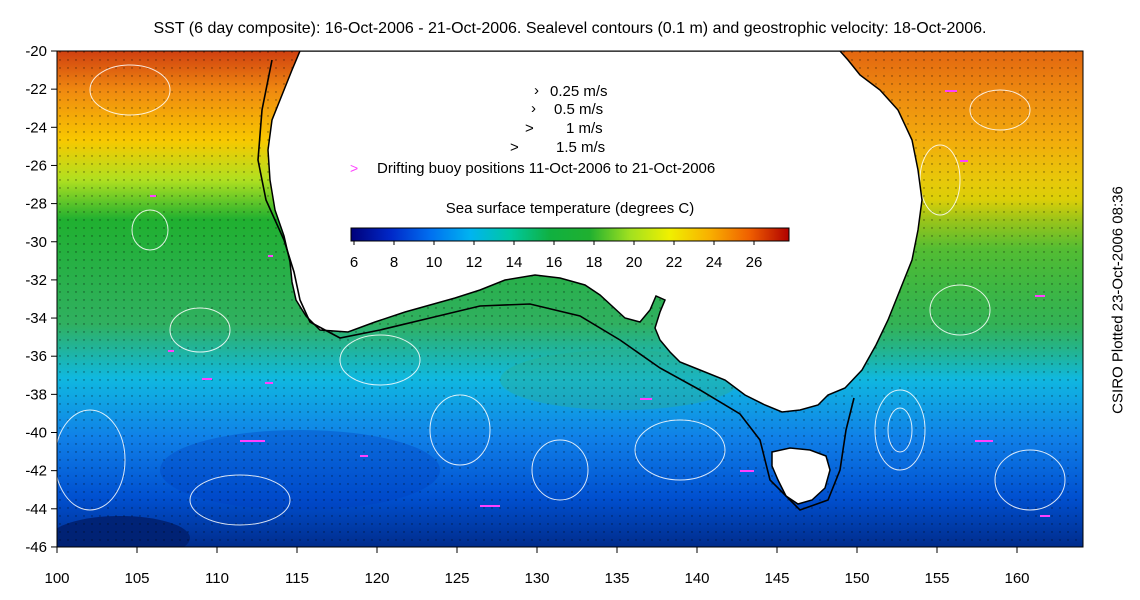 This screenshot has height=600, width=1140. Describe the element at coordinates (36, 509) in the screenshot. I see `y-tick-label: -44` at that location.